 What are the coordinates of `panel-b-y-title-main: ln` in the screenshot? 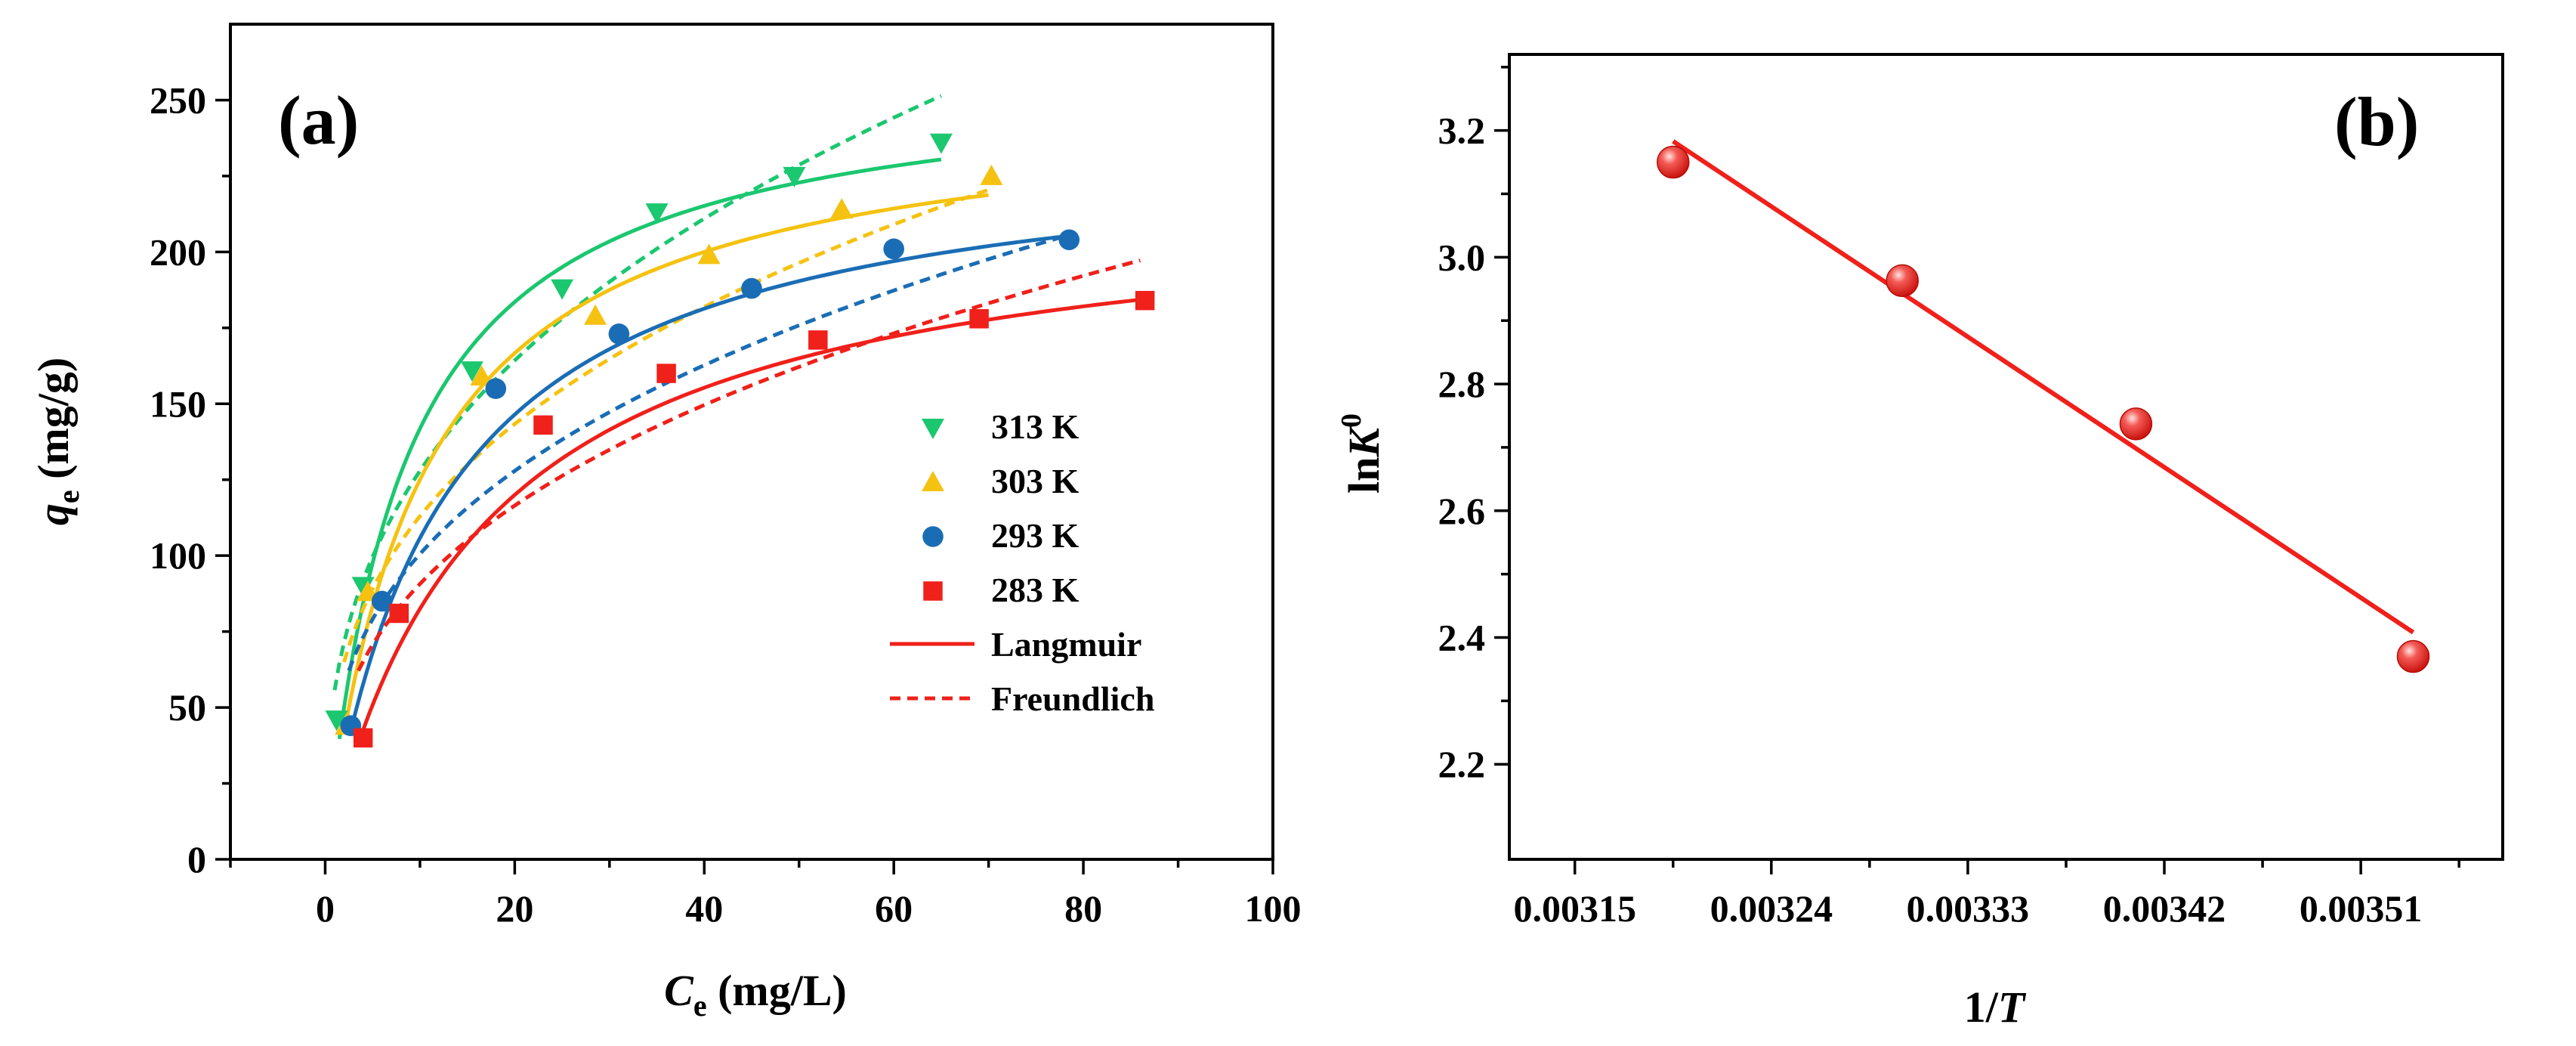 It's located at (1363, 476).